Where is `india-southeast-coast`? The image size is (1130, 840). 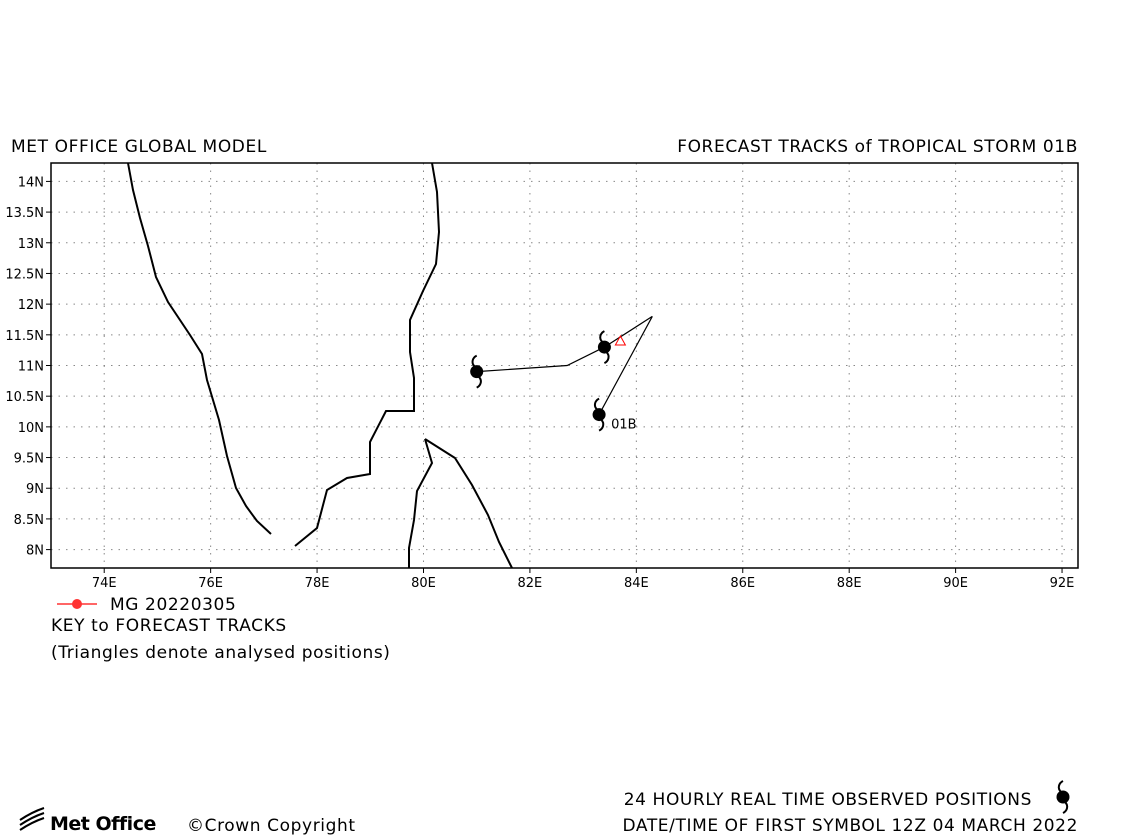
india-southeast-coast is located at coordinates (367, 354).